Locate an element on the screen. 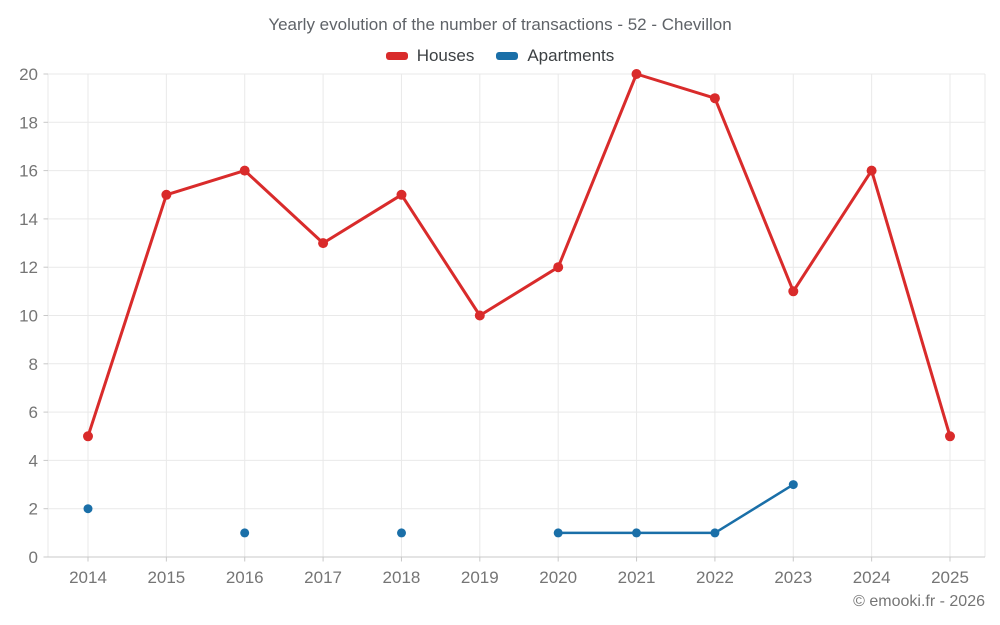  apartments-point-2014 is located at coordinates (88, 509).